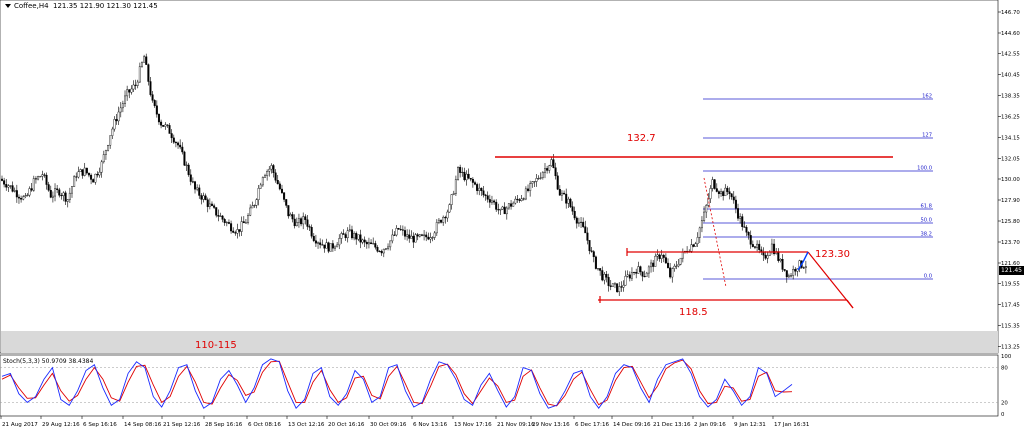 Image resolution: width=1024 pixels, height=435 pixels. I want to click on fib-label: 162, so click(927, 97).